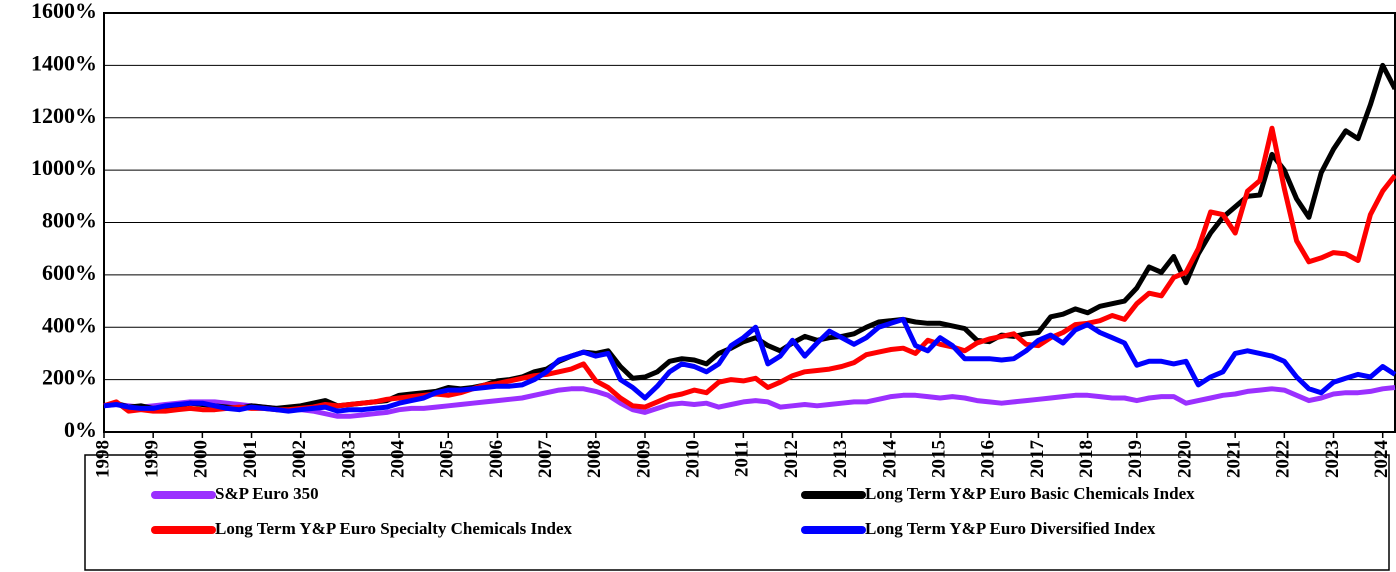 This screenshot has width=1396, height=572. I want to click on y-tick-label: 1400%, so click(64, 62).